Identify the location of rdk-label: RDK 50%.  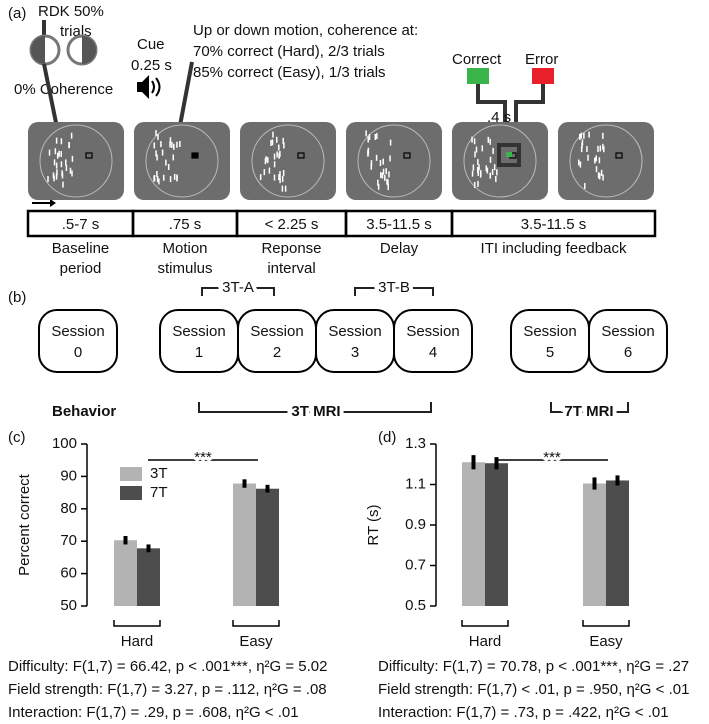
(71, 11).